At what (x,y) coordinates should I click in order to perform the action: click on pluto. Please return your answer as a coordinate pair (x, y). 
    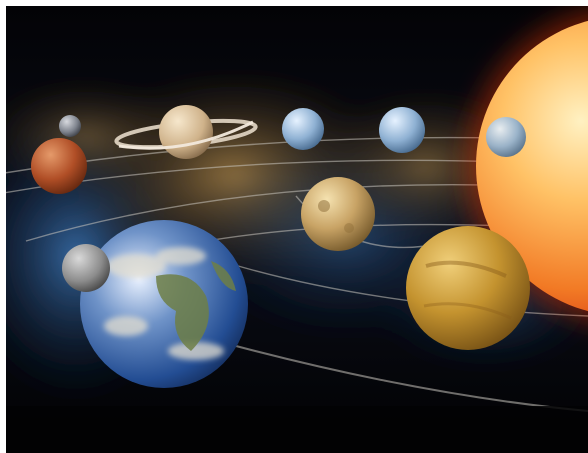
    Looking at the image, I should click on (70, 126).